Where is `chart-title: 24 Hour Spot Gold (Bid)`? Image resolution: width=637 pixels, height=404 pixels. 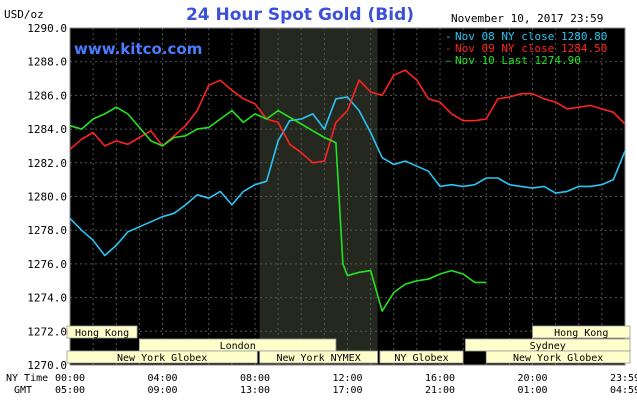 chart-title: 24 Hour Spot Gold (Bid) is located at coordinates (300, 15).